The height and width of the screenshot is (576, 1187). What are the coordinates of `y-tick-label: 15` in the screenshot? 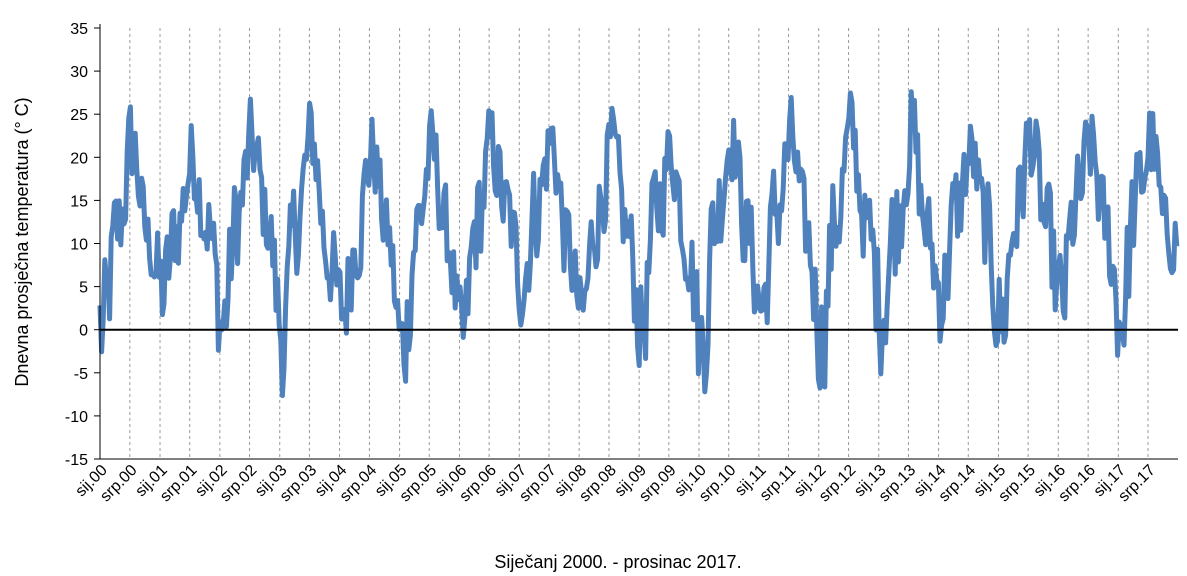 It's located at (79, 201).